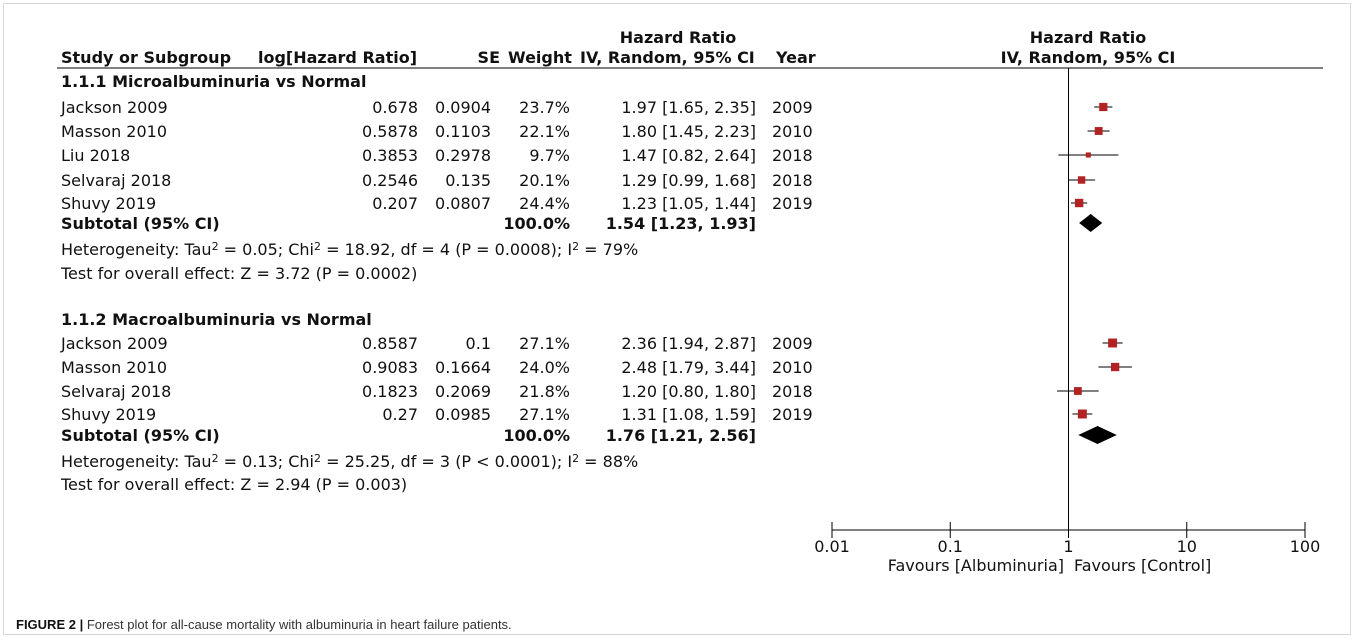  What do you see at coordinates (540, 57) in the screenshot?
I see `header-weight: Weight` at bounding box center [540, 57].